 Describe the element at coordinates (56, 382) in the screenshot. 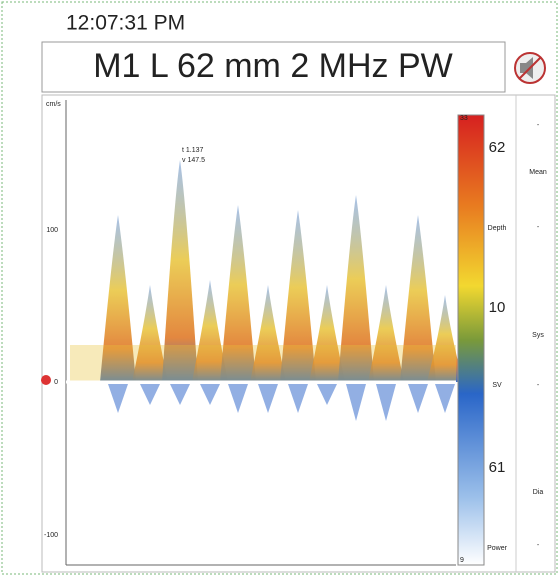

I see `y-label: 0` at that location.